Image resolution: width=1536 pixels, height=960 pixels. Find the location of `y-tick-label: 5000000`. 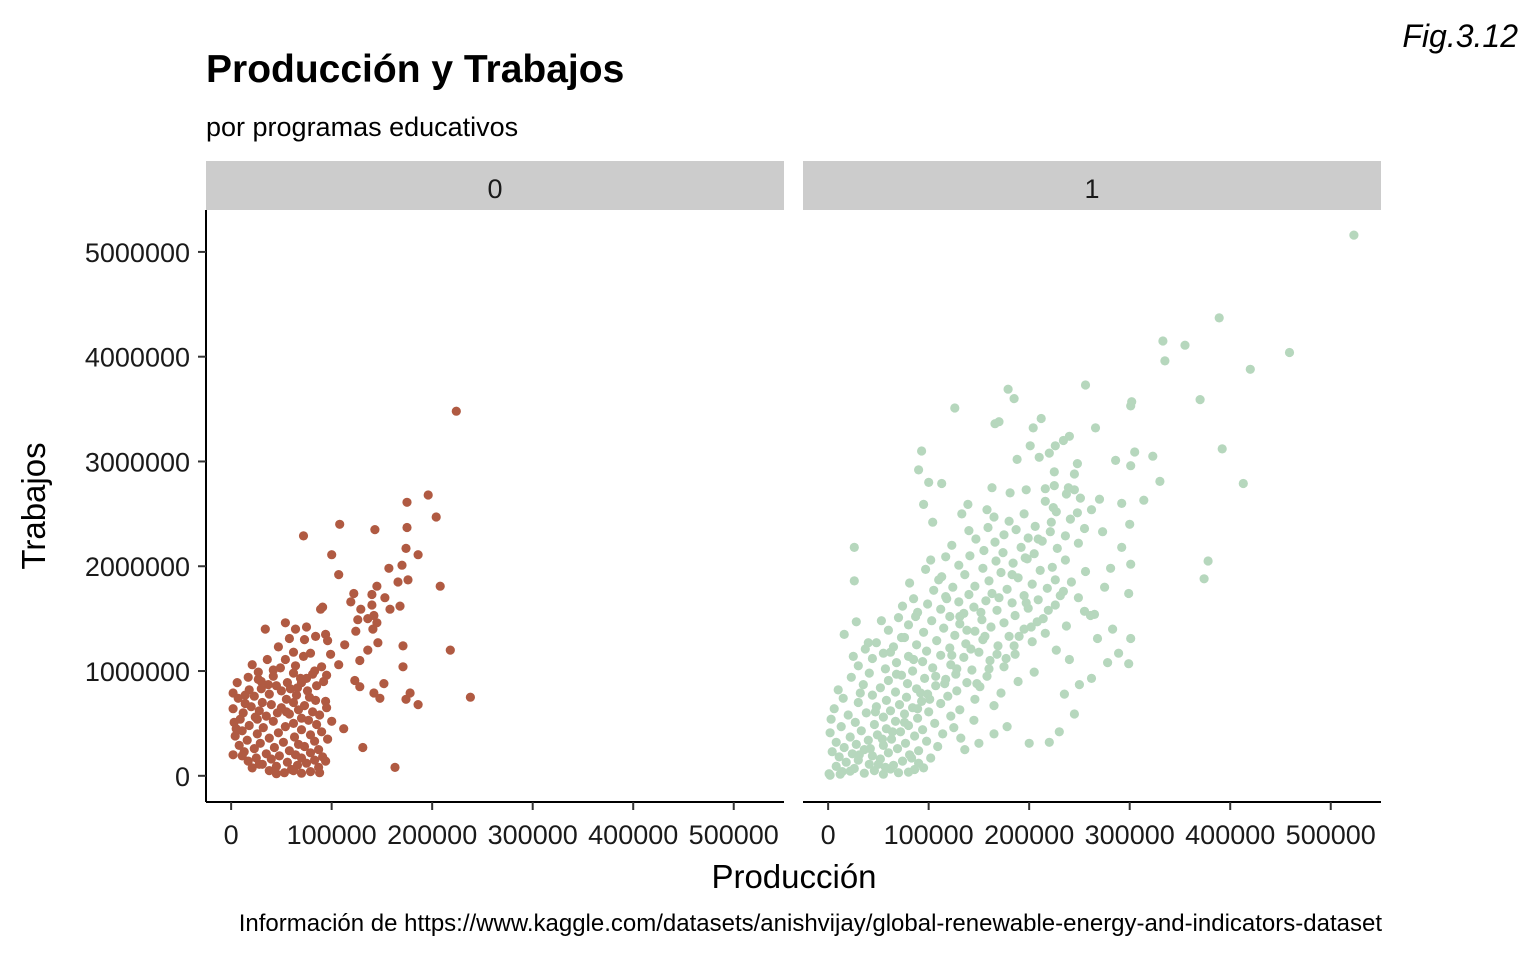

y-tick-label: 5000000 is located at coordinates (137, 253).